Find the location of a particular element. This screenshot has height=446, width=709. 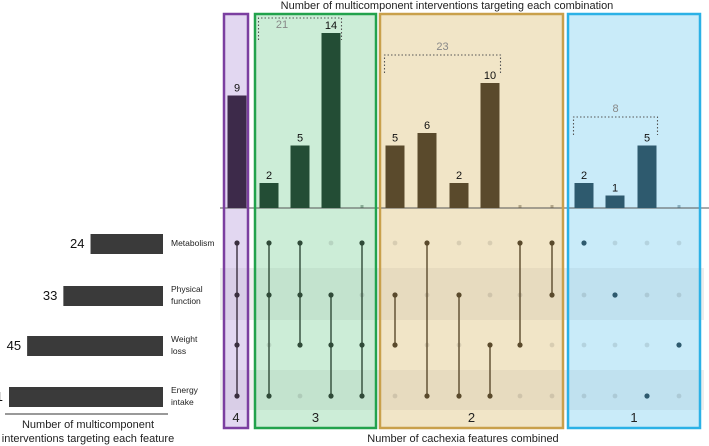

feature-count: 33 is located at coordinates (50, 295).